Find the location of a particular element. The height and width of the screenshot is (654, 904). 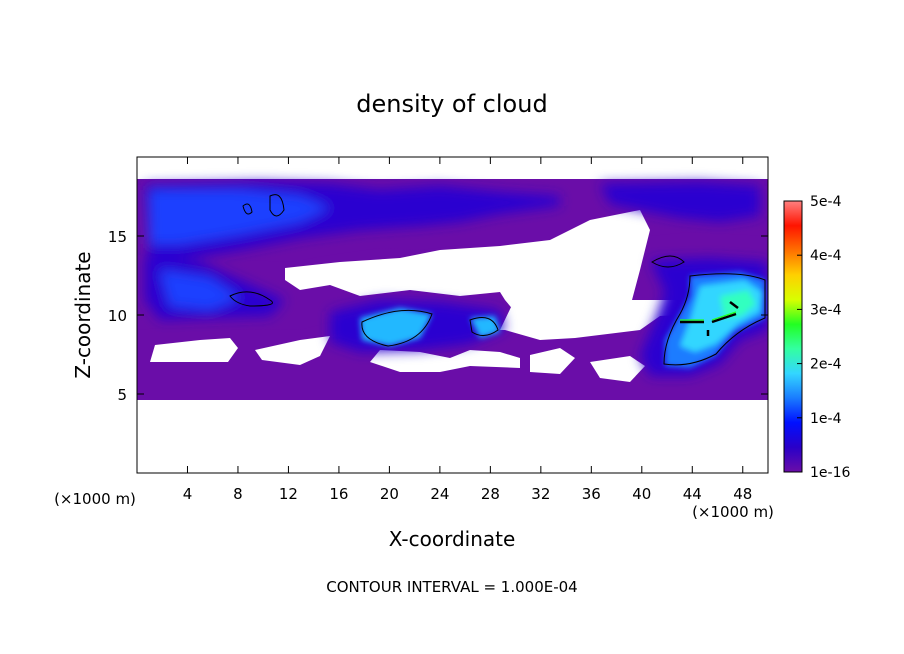

cloud-field-cyan is located at coordinates (562, 320).